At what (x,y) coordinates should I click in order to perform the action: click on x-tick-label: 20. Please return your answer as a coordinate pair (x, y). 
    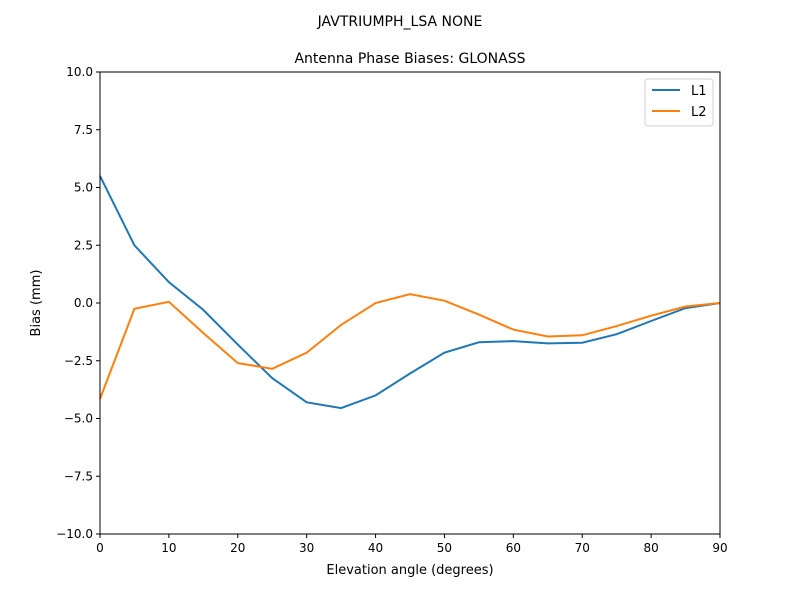
    Looking at the image, I should click on (237, 548).